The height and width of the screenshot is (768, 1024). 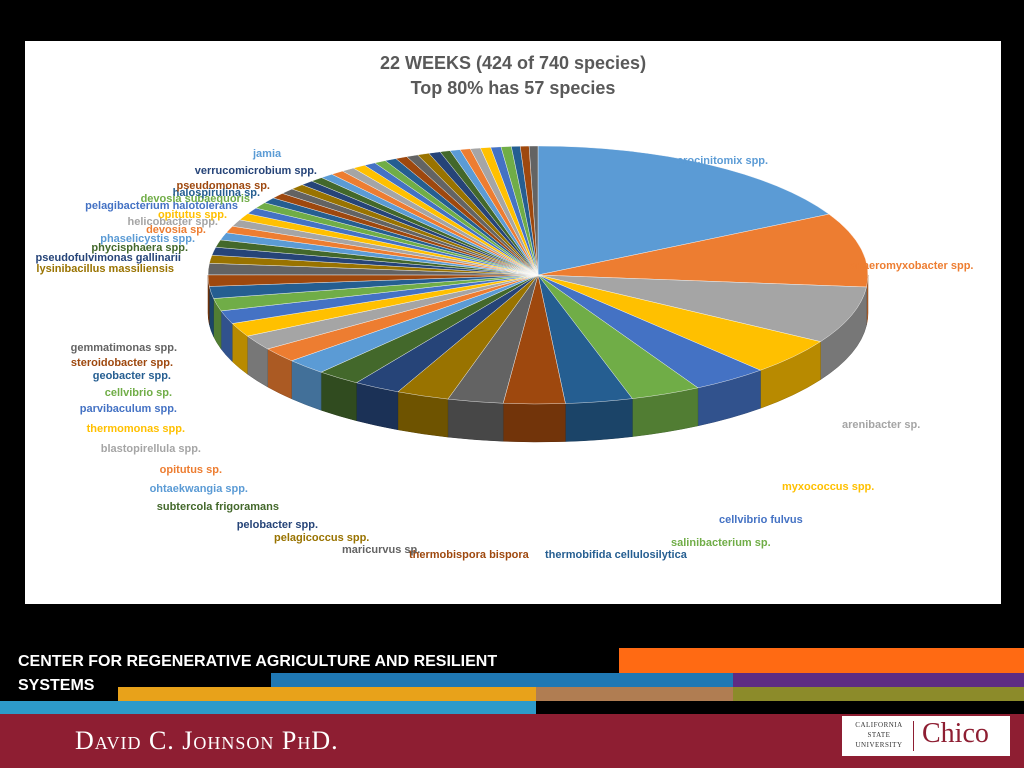 I want to click on logo-line-2: STATE, so click(x=879, y=735).